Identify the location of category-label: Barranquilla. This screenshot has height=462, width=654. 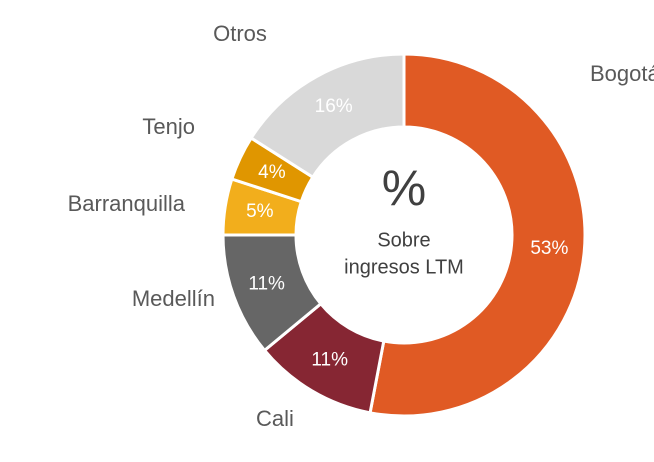
(127, 203).